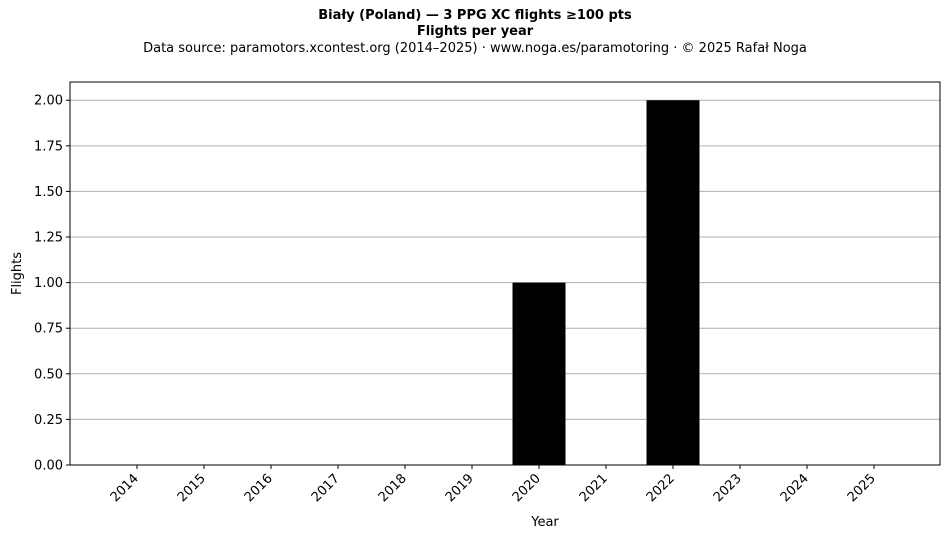 This screenshot has width=950, height=539. What do you see at coordinates (48, 101) in the screenshot?
I see `y-tick-label: 2.00` at bounding box center [48, 101].